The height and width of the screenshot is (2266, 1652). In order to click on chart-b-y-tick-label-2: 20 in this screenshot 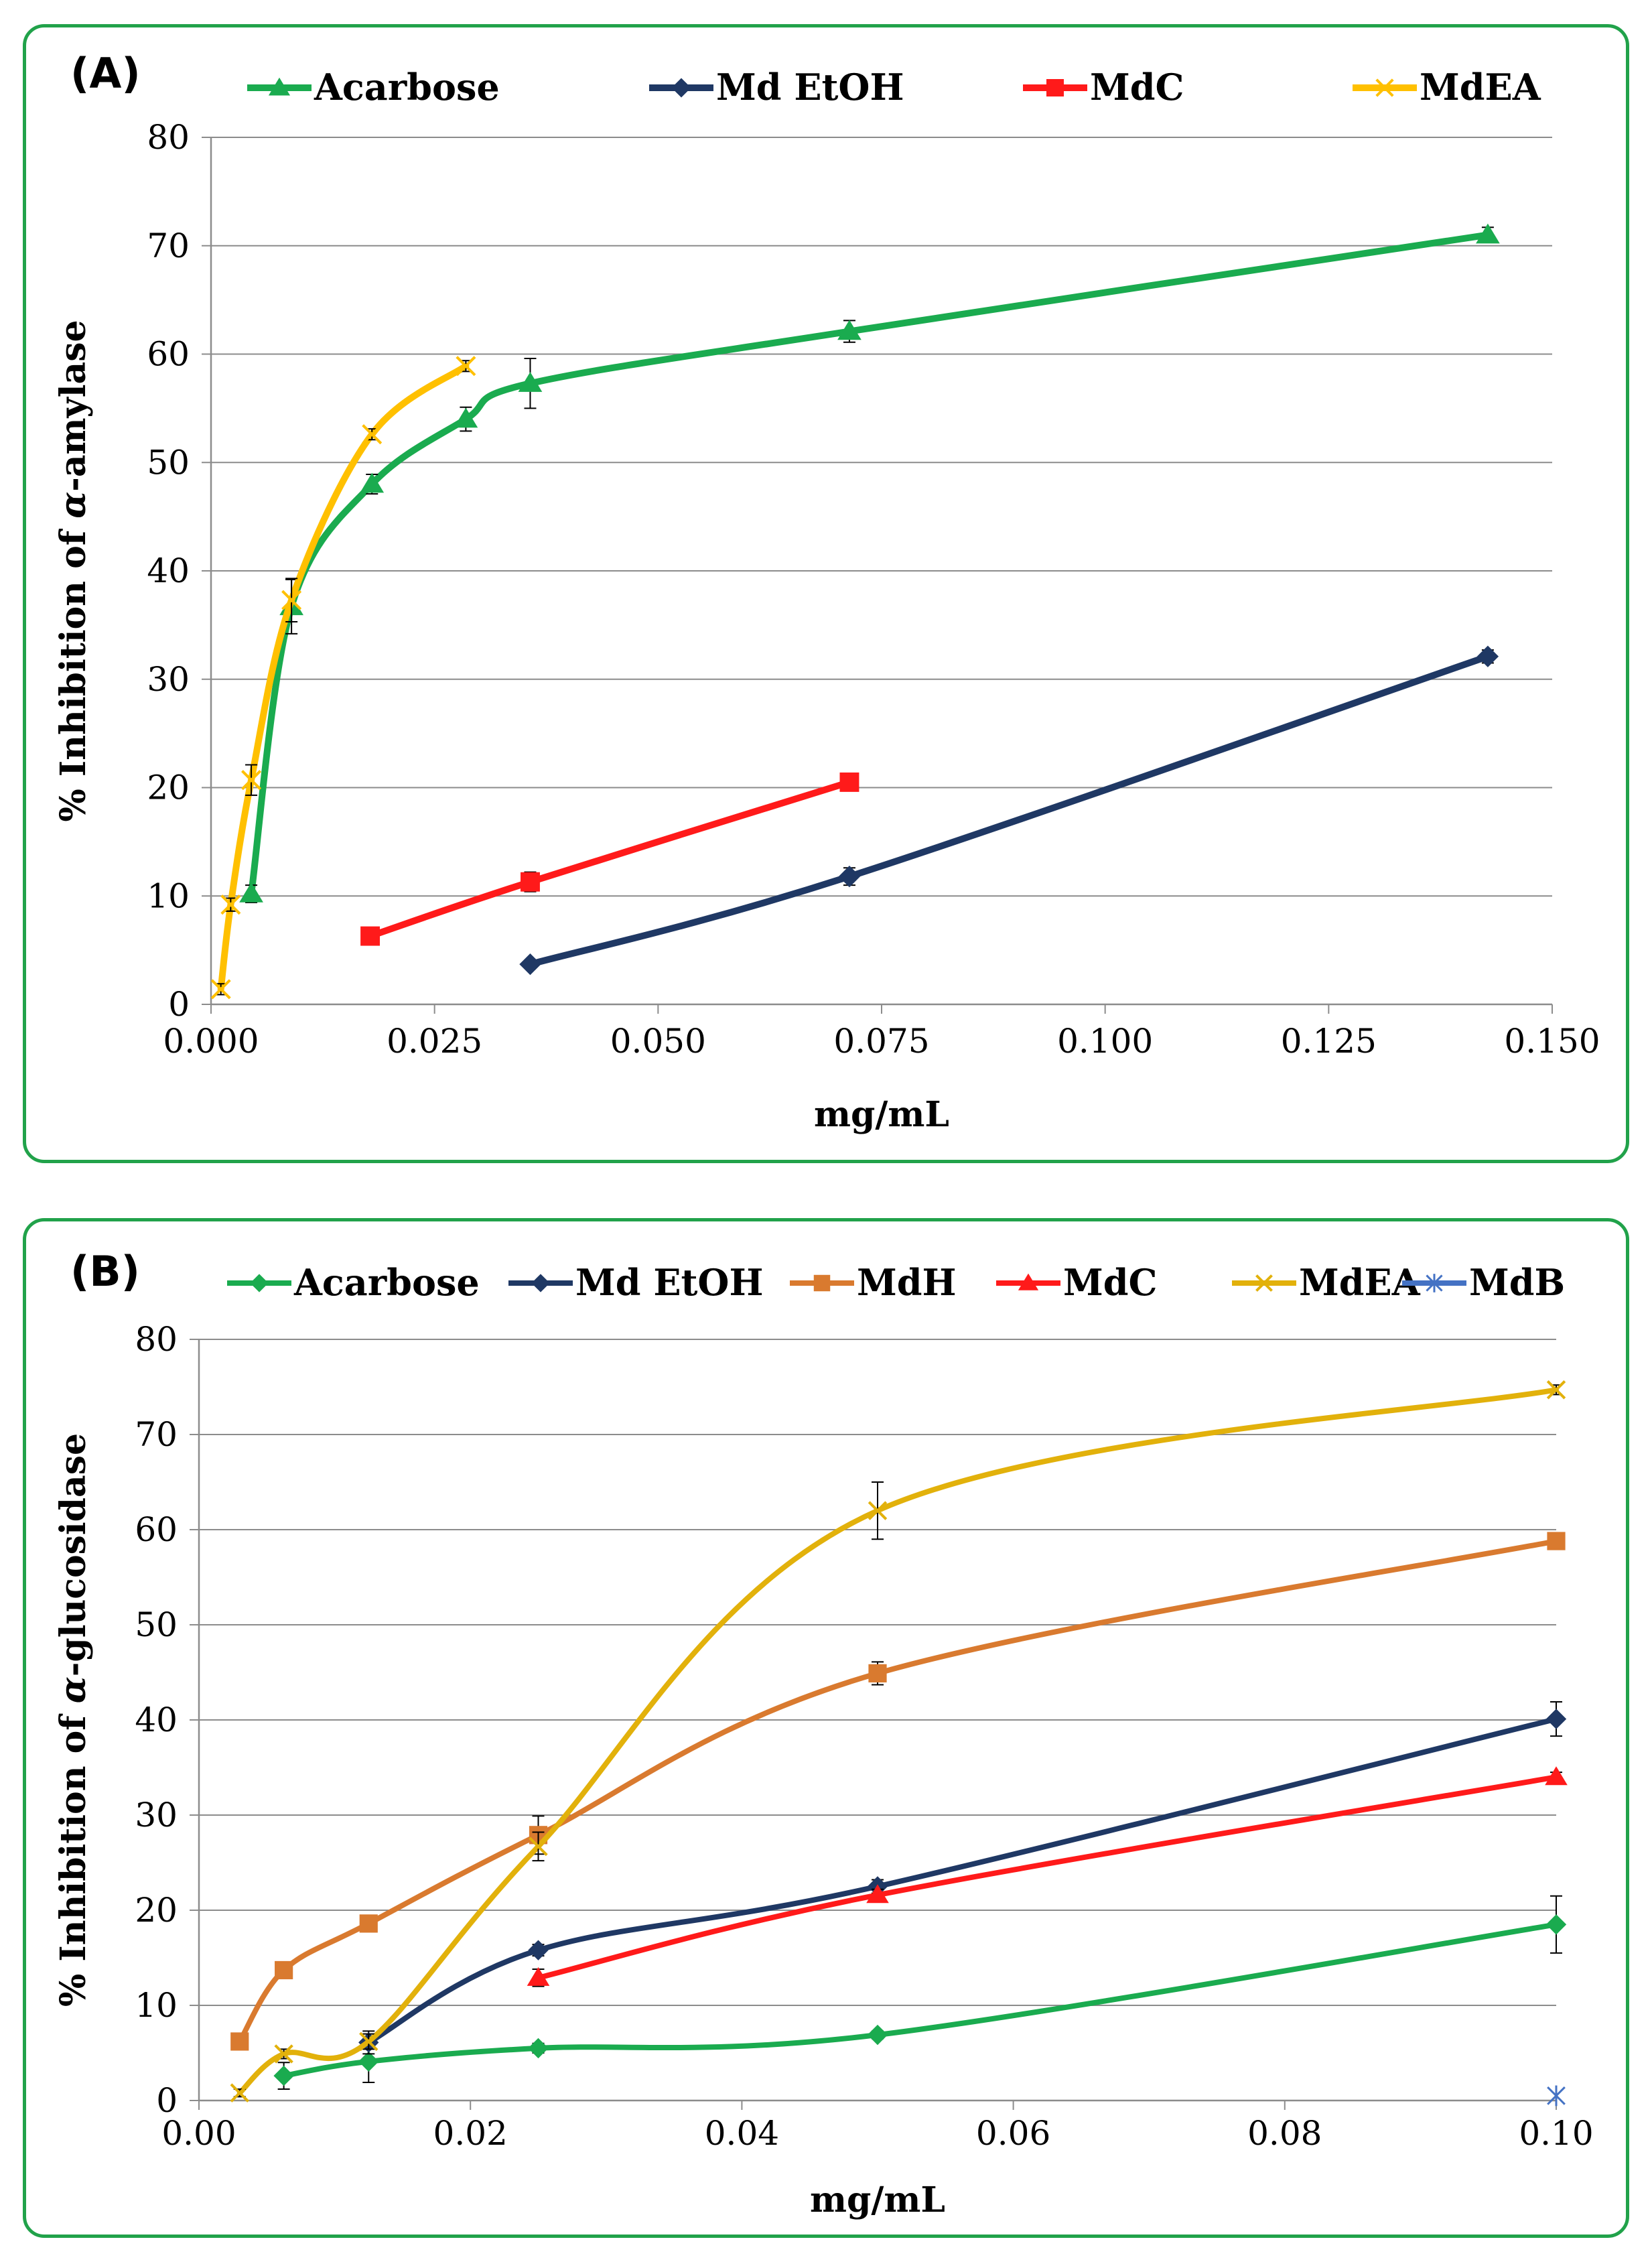, I will do `click(156, 1910)`.